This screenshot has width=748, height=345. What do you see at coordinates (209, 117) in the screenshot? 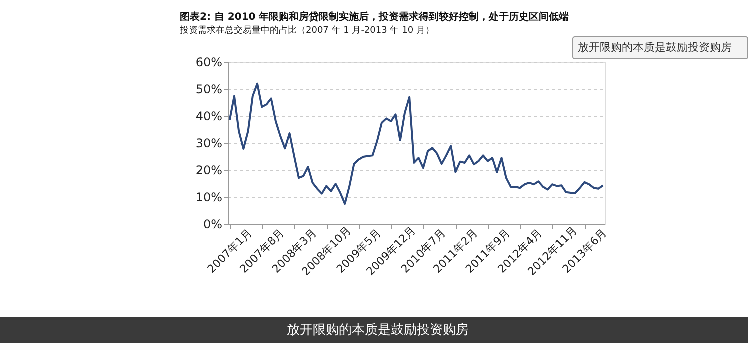
I see `y-tick-label: 40%` at bounding box center [209, 117].